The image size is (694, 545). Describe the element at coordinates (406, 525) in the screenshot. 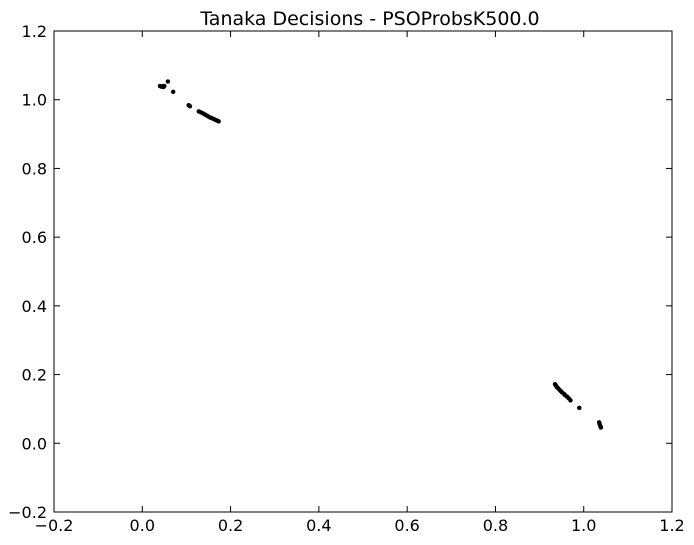

I see `x-tick-label: 0.6` at that location.